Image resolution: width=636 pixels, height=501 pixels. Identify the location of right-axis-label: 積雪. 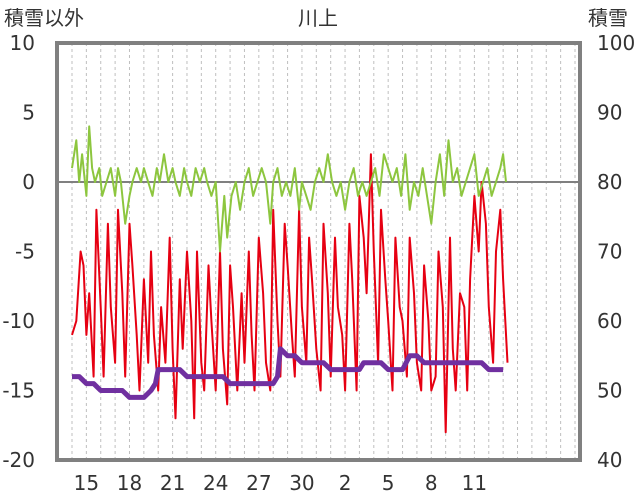
(608, 18).